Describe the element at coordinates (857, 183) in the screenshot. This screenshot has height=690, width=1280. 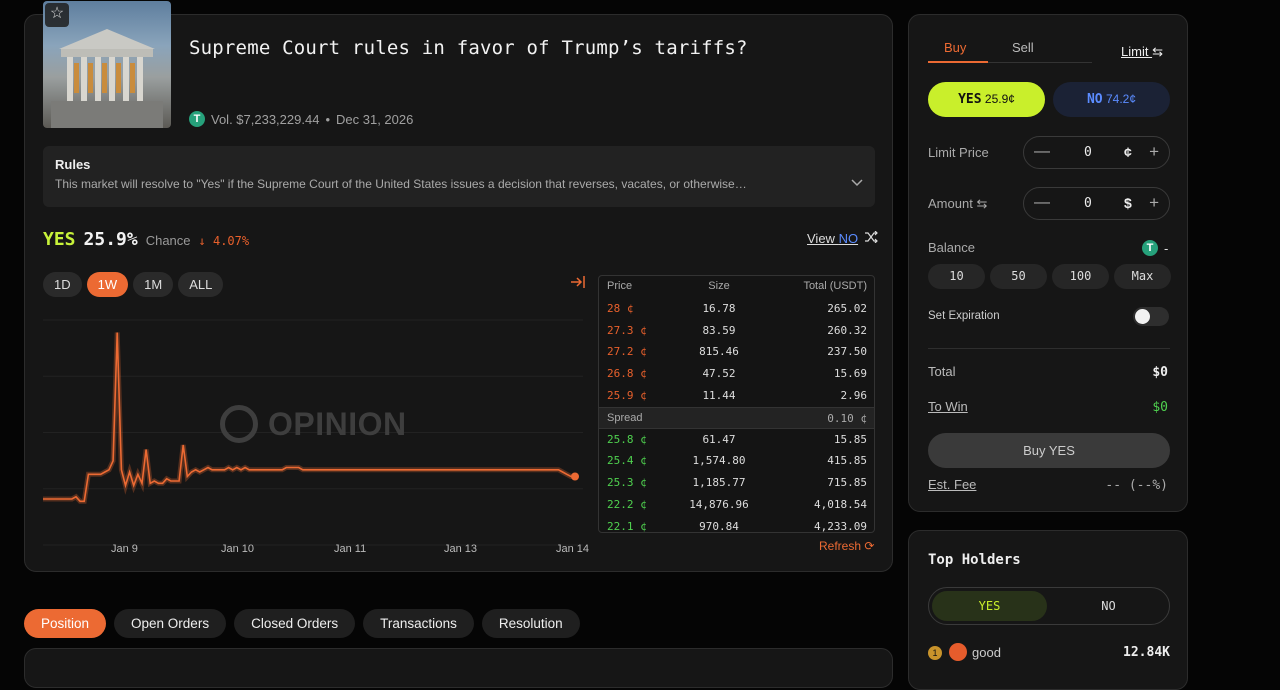
I see `chevron-down-icon` at that location.